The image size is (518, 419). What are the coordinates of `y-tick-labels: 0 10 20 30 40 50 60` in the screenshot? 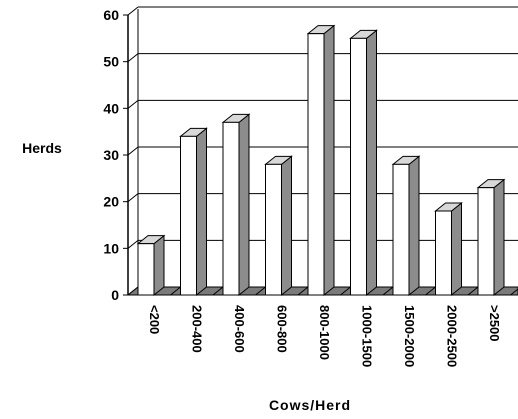 It's located at (111, 155).